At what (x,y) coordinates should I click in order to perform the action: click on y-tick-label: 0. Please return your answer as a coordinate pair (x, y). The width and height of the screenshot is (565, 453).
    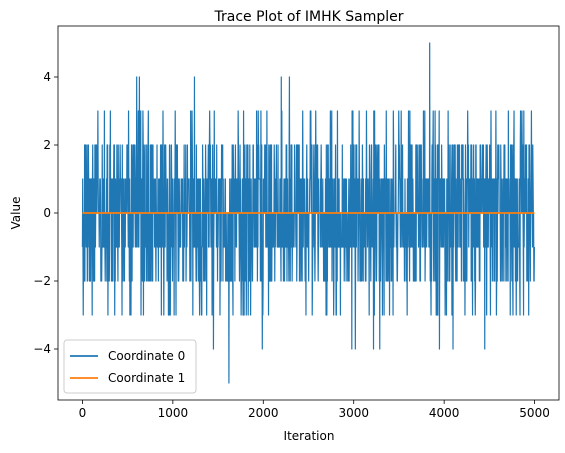
    Looking at the image, I should click on (47, 213).